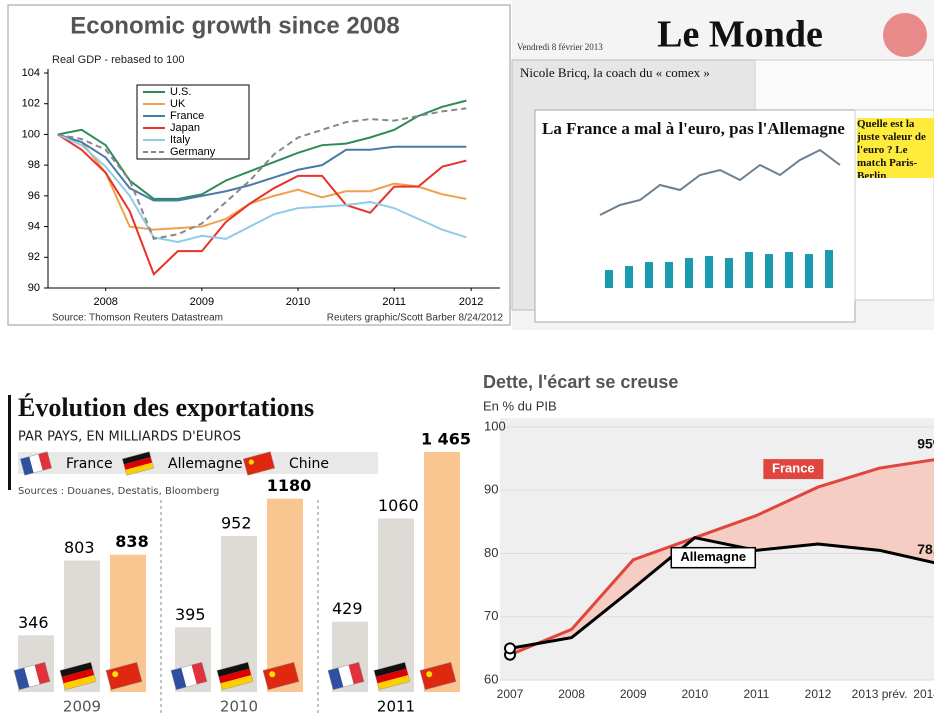 The height and width of the screenshot is (718, 934). What do you see at coordinates (520, 405) in the screenshot?
I see `chart-subtitle: En % du PIB` at bounding box center [520, 405].